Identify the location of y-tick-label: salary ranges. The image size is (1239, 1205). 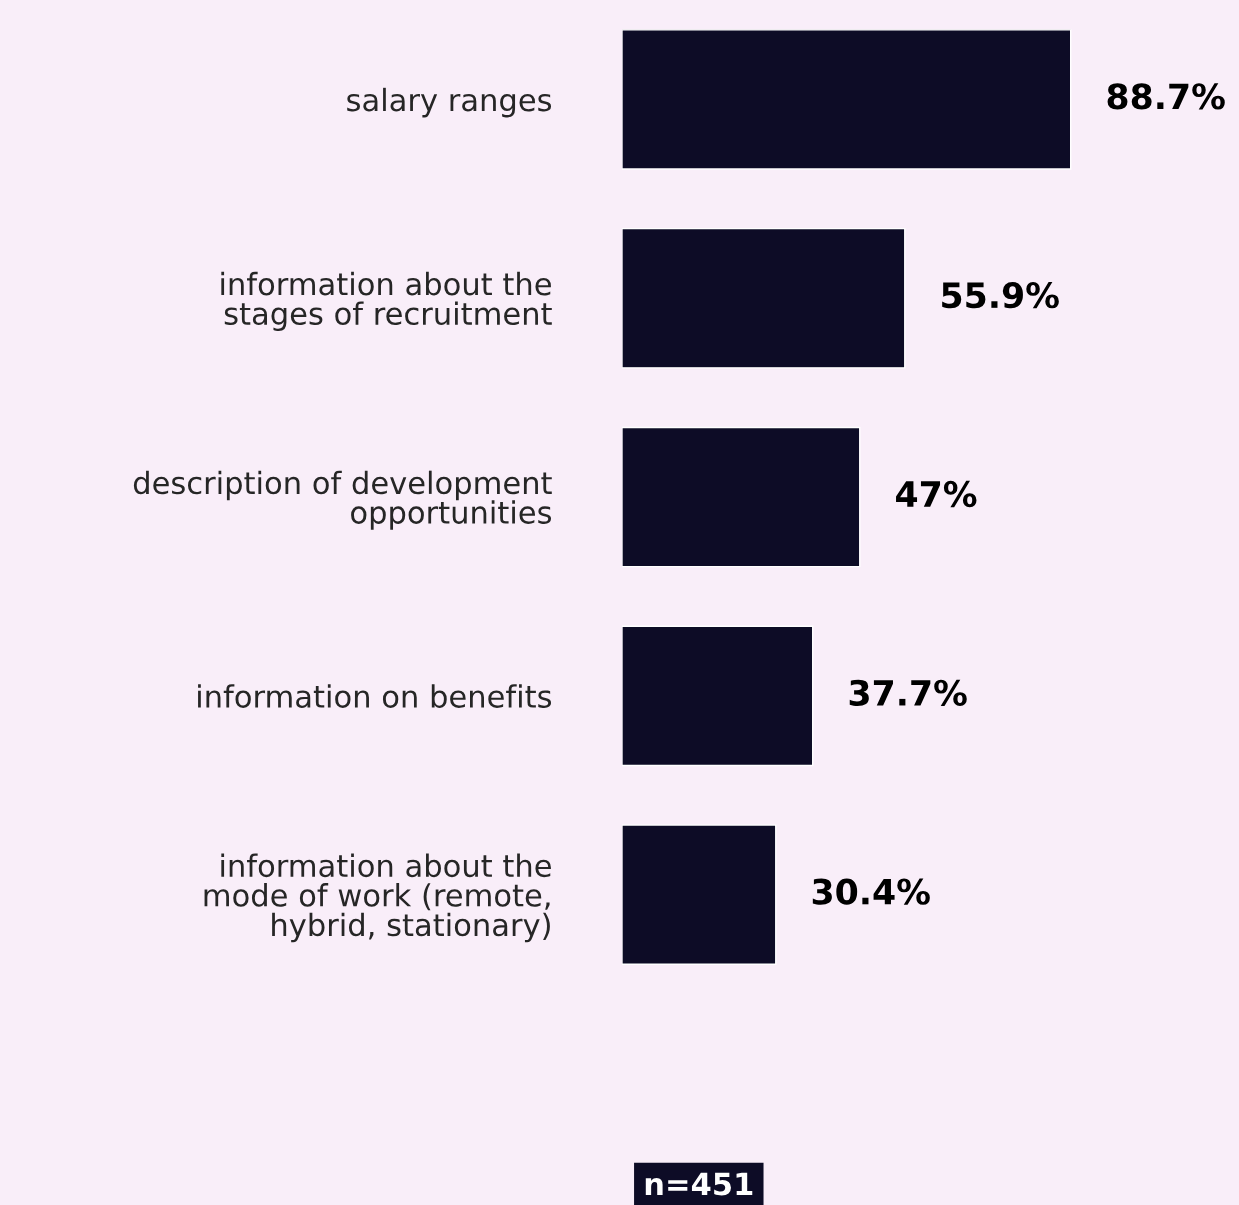
(449, 102).